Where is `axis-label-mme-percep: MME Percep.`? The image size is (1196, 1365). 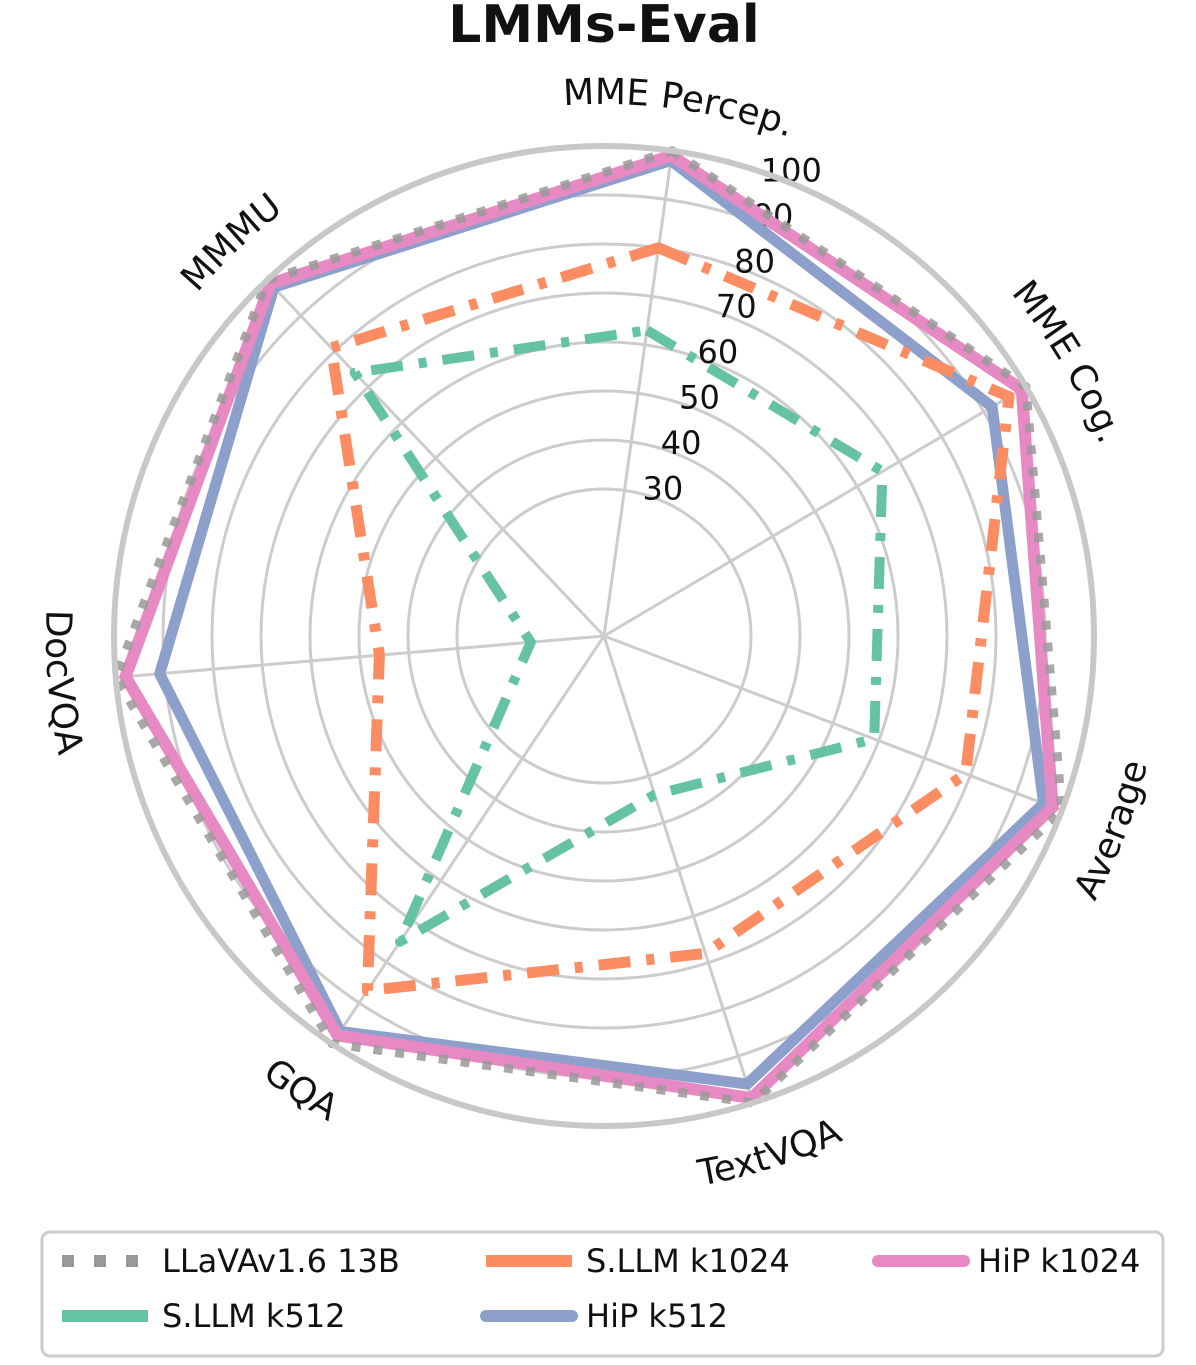
axis-label-mme-percep: MME Percep. is located at coordinates (681, 109).